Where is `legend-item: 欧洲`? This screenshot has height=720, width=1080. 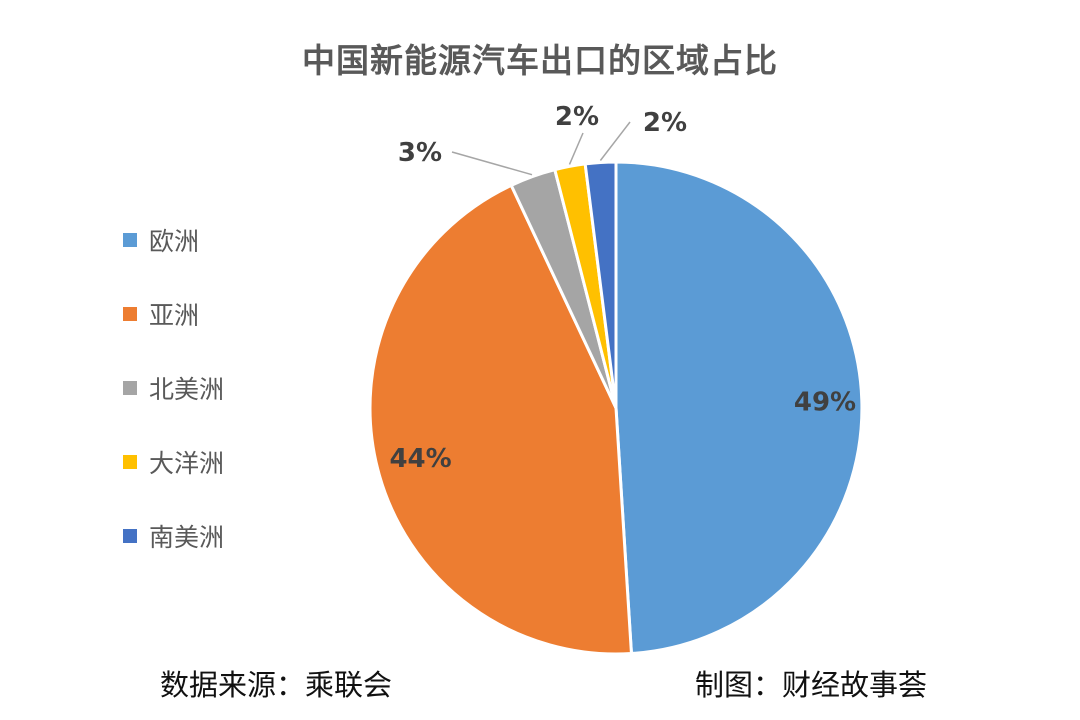
legend-item: 欧洲 is located at coordinates (173, 240).